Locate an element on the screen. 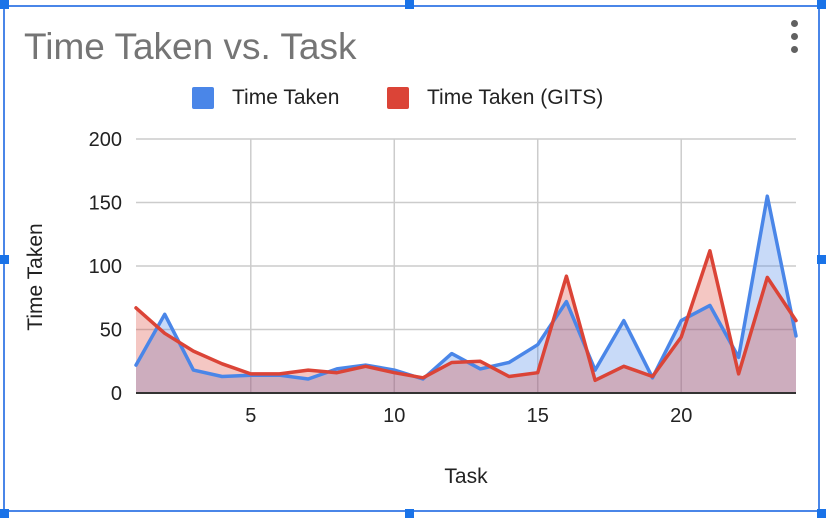 This screenshot has height=518, width=826. resize-handle-middle-left is located at coordinates (4, 259).